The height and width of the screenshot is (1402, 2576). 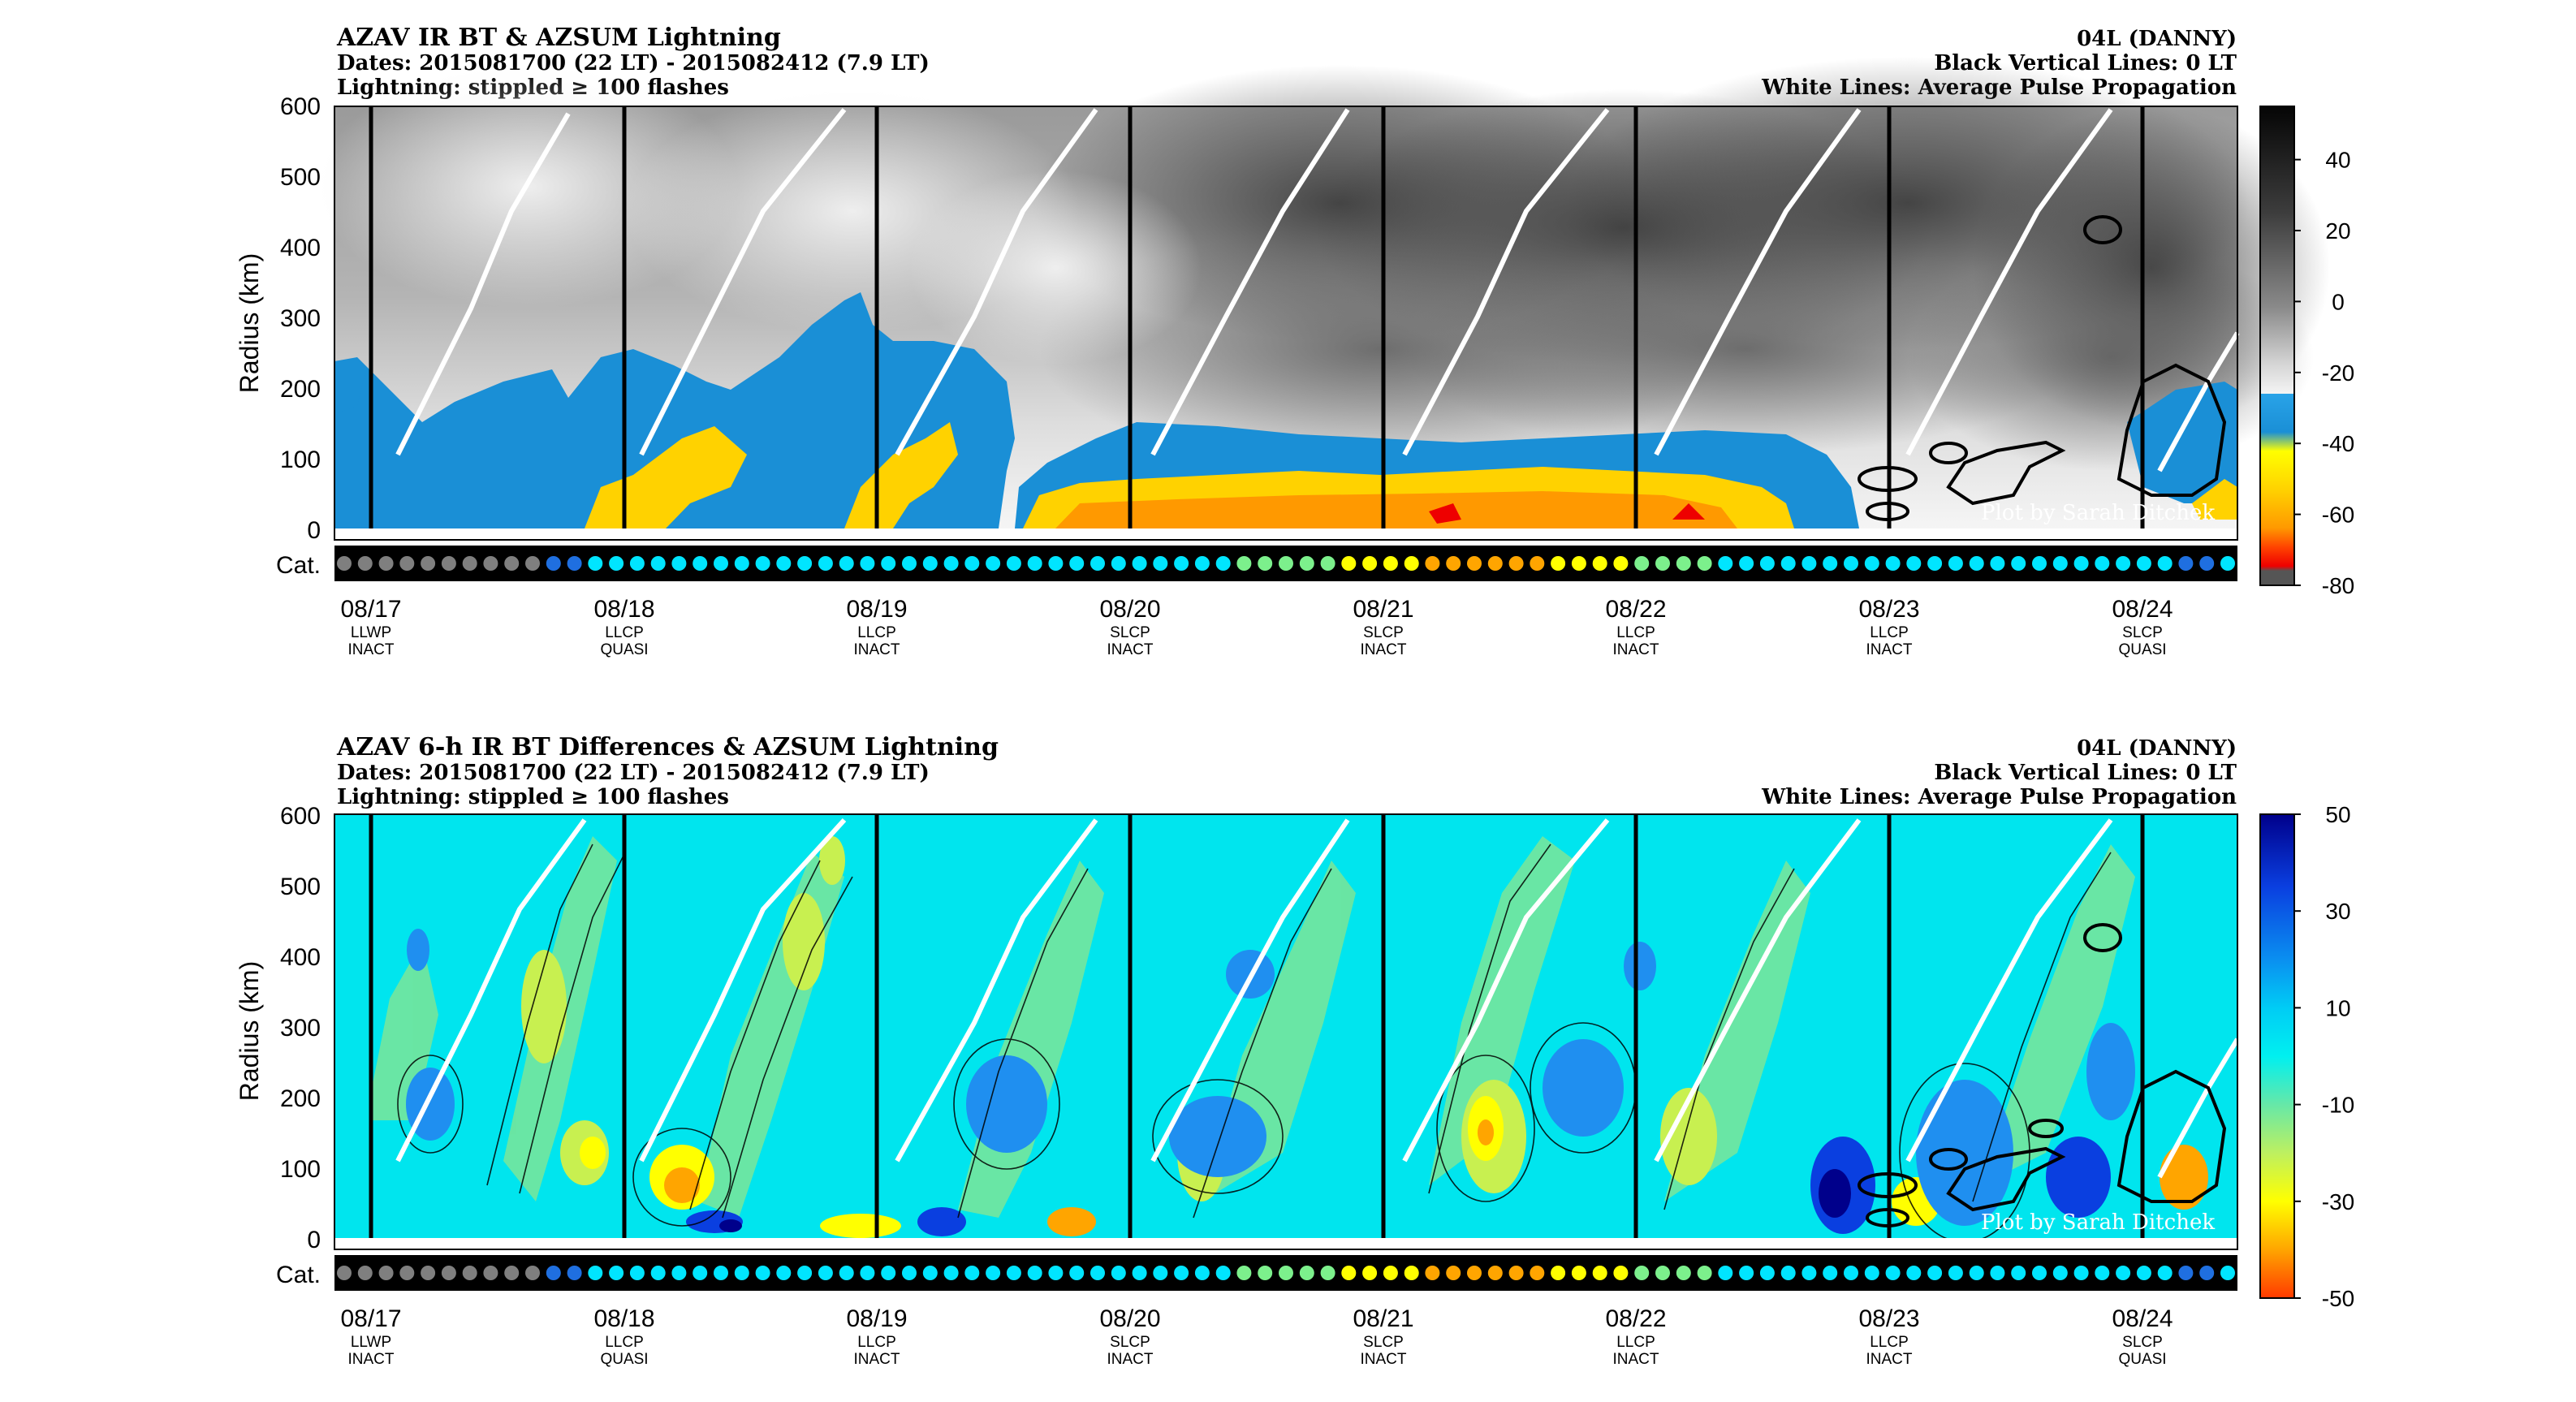 I want to click on credit-watermark: Plot by Sarah Ditchek, so click(x=2098, y=513).